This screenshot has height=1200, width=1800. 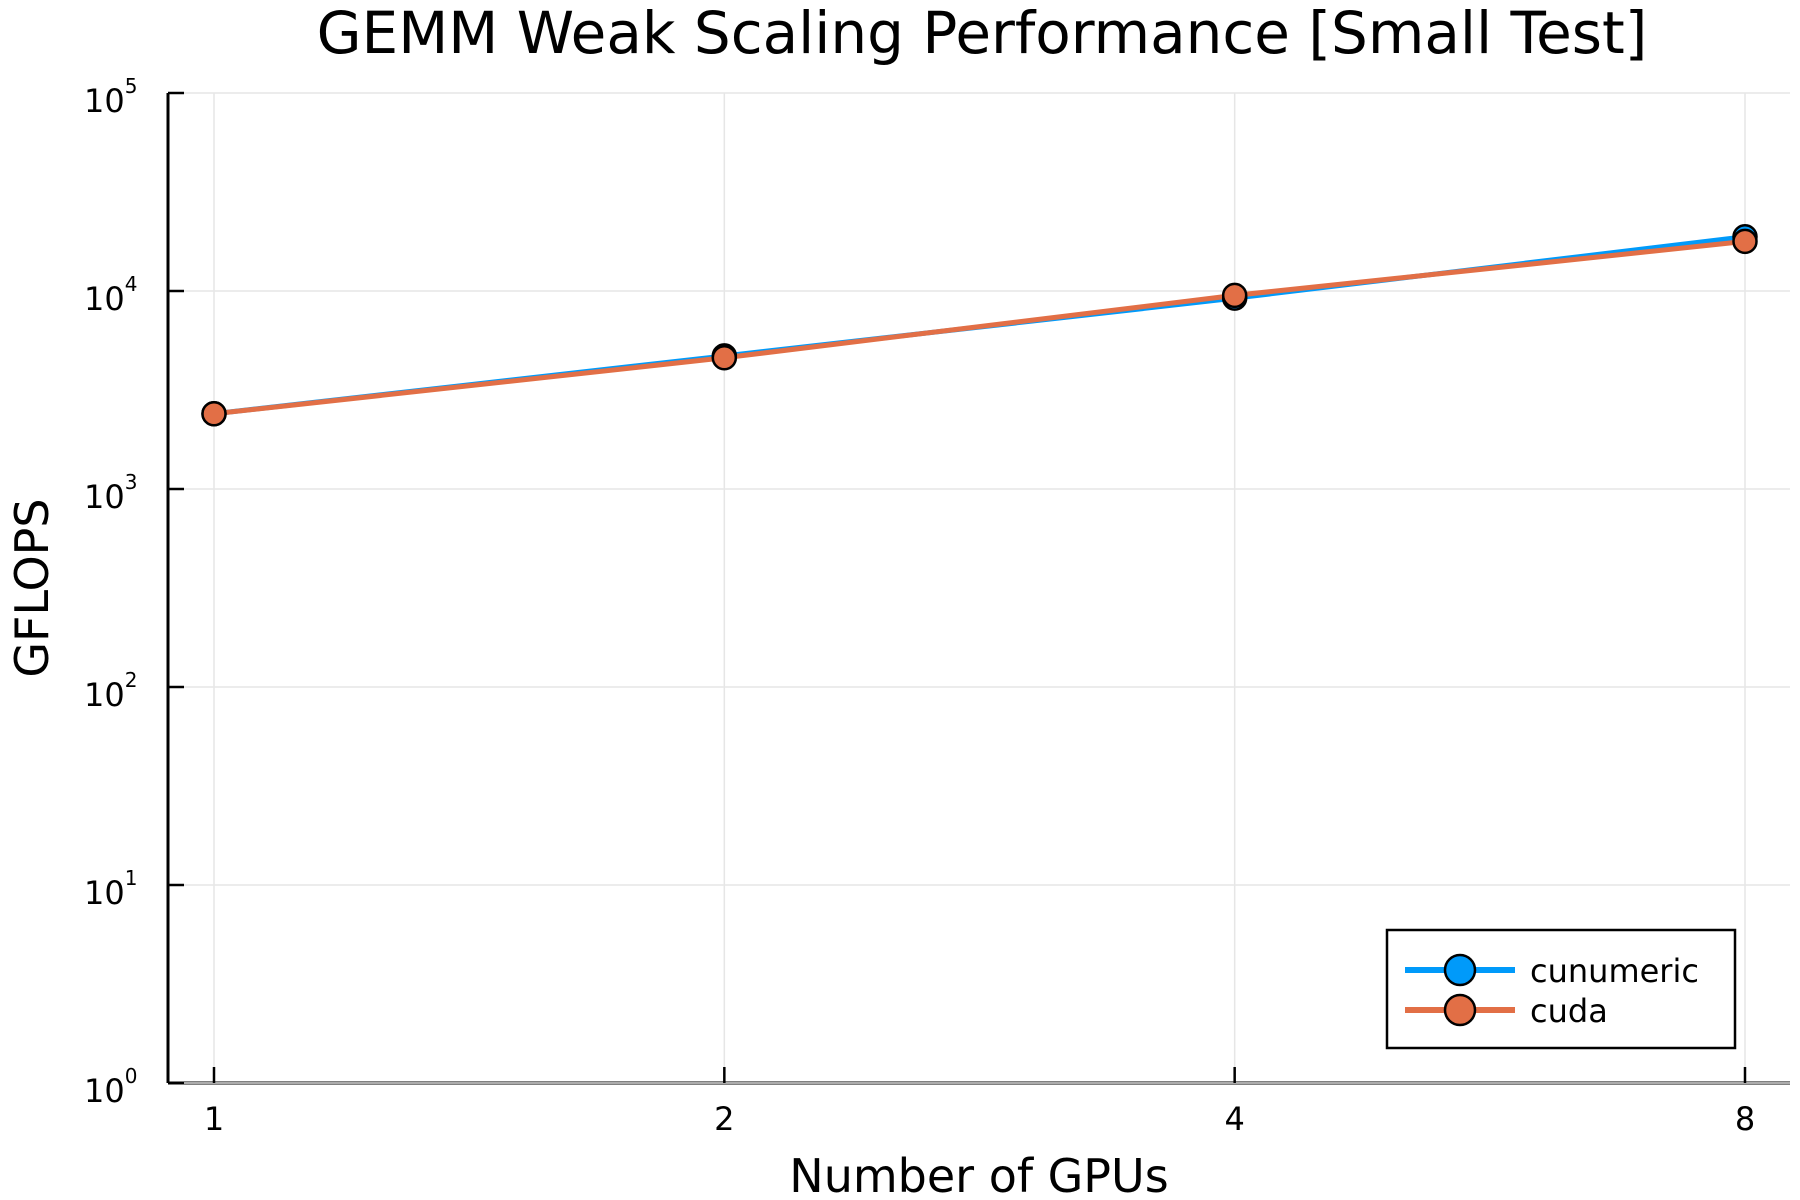 What do you see at coordinates (214, 1119) in the screenshot?
I see `x-tick-label: 1` at bounding box center [214, 1119].